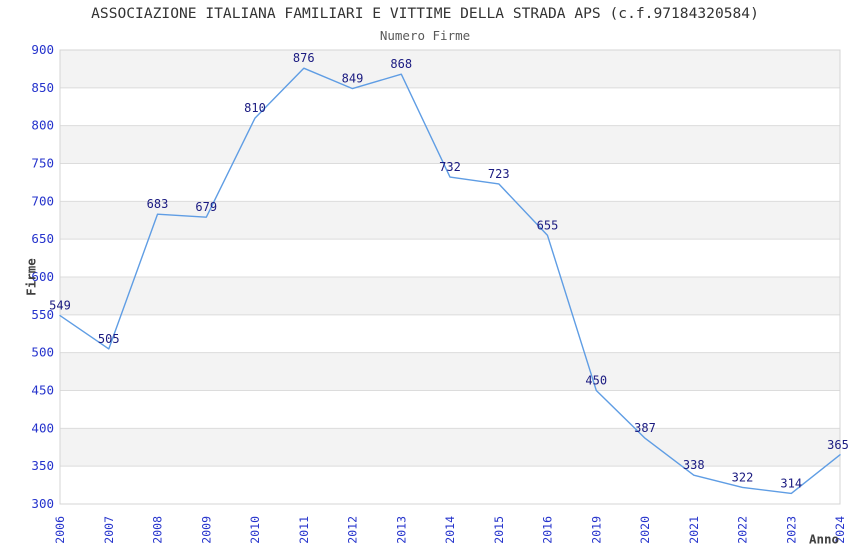 This screenshot has height=550, width=850. I want to click on x-tick-label: 2013, so click(401, 530).